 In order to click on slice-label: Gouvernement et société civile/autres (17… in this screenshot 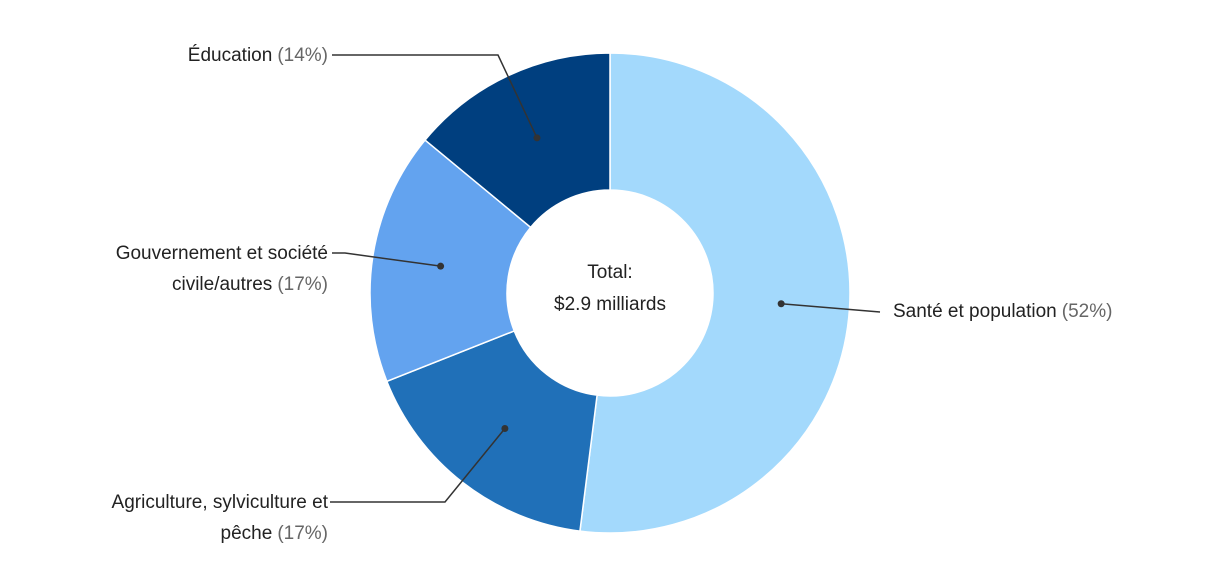, I will do `click(178, 269)`.